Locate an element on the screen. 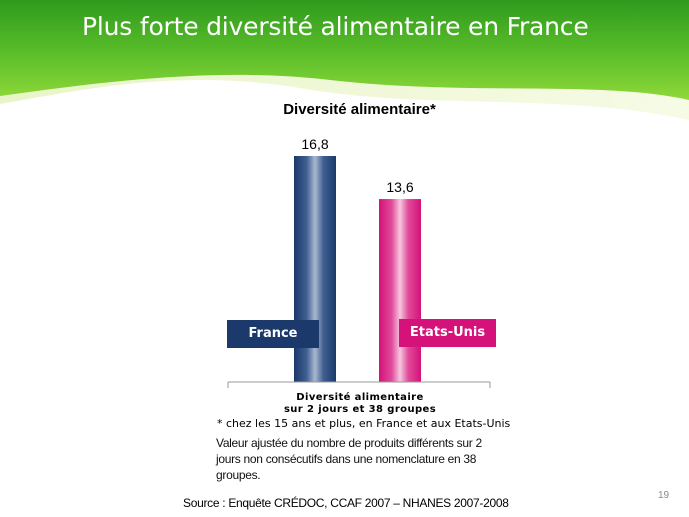 This screenshot has height=517, width=689. legend-etats-unis: Etats-Unis is located at coordinates (447, 333).